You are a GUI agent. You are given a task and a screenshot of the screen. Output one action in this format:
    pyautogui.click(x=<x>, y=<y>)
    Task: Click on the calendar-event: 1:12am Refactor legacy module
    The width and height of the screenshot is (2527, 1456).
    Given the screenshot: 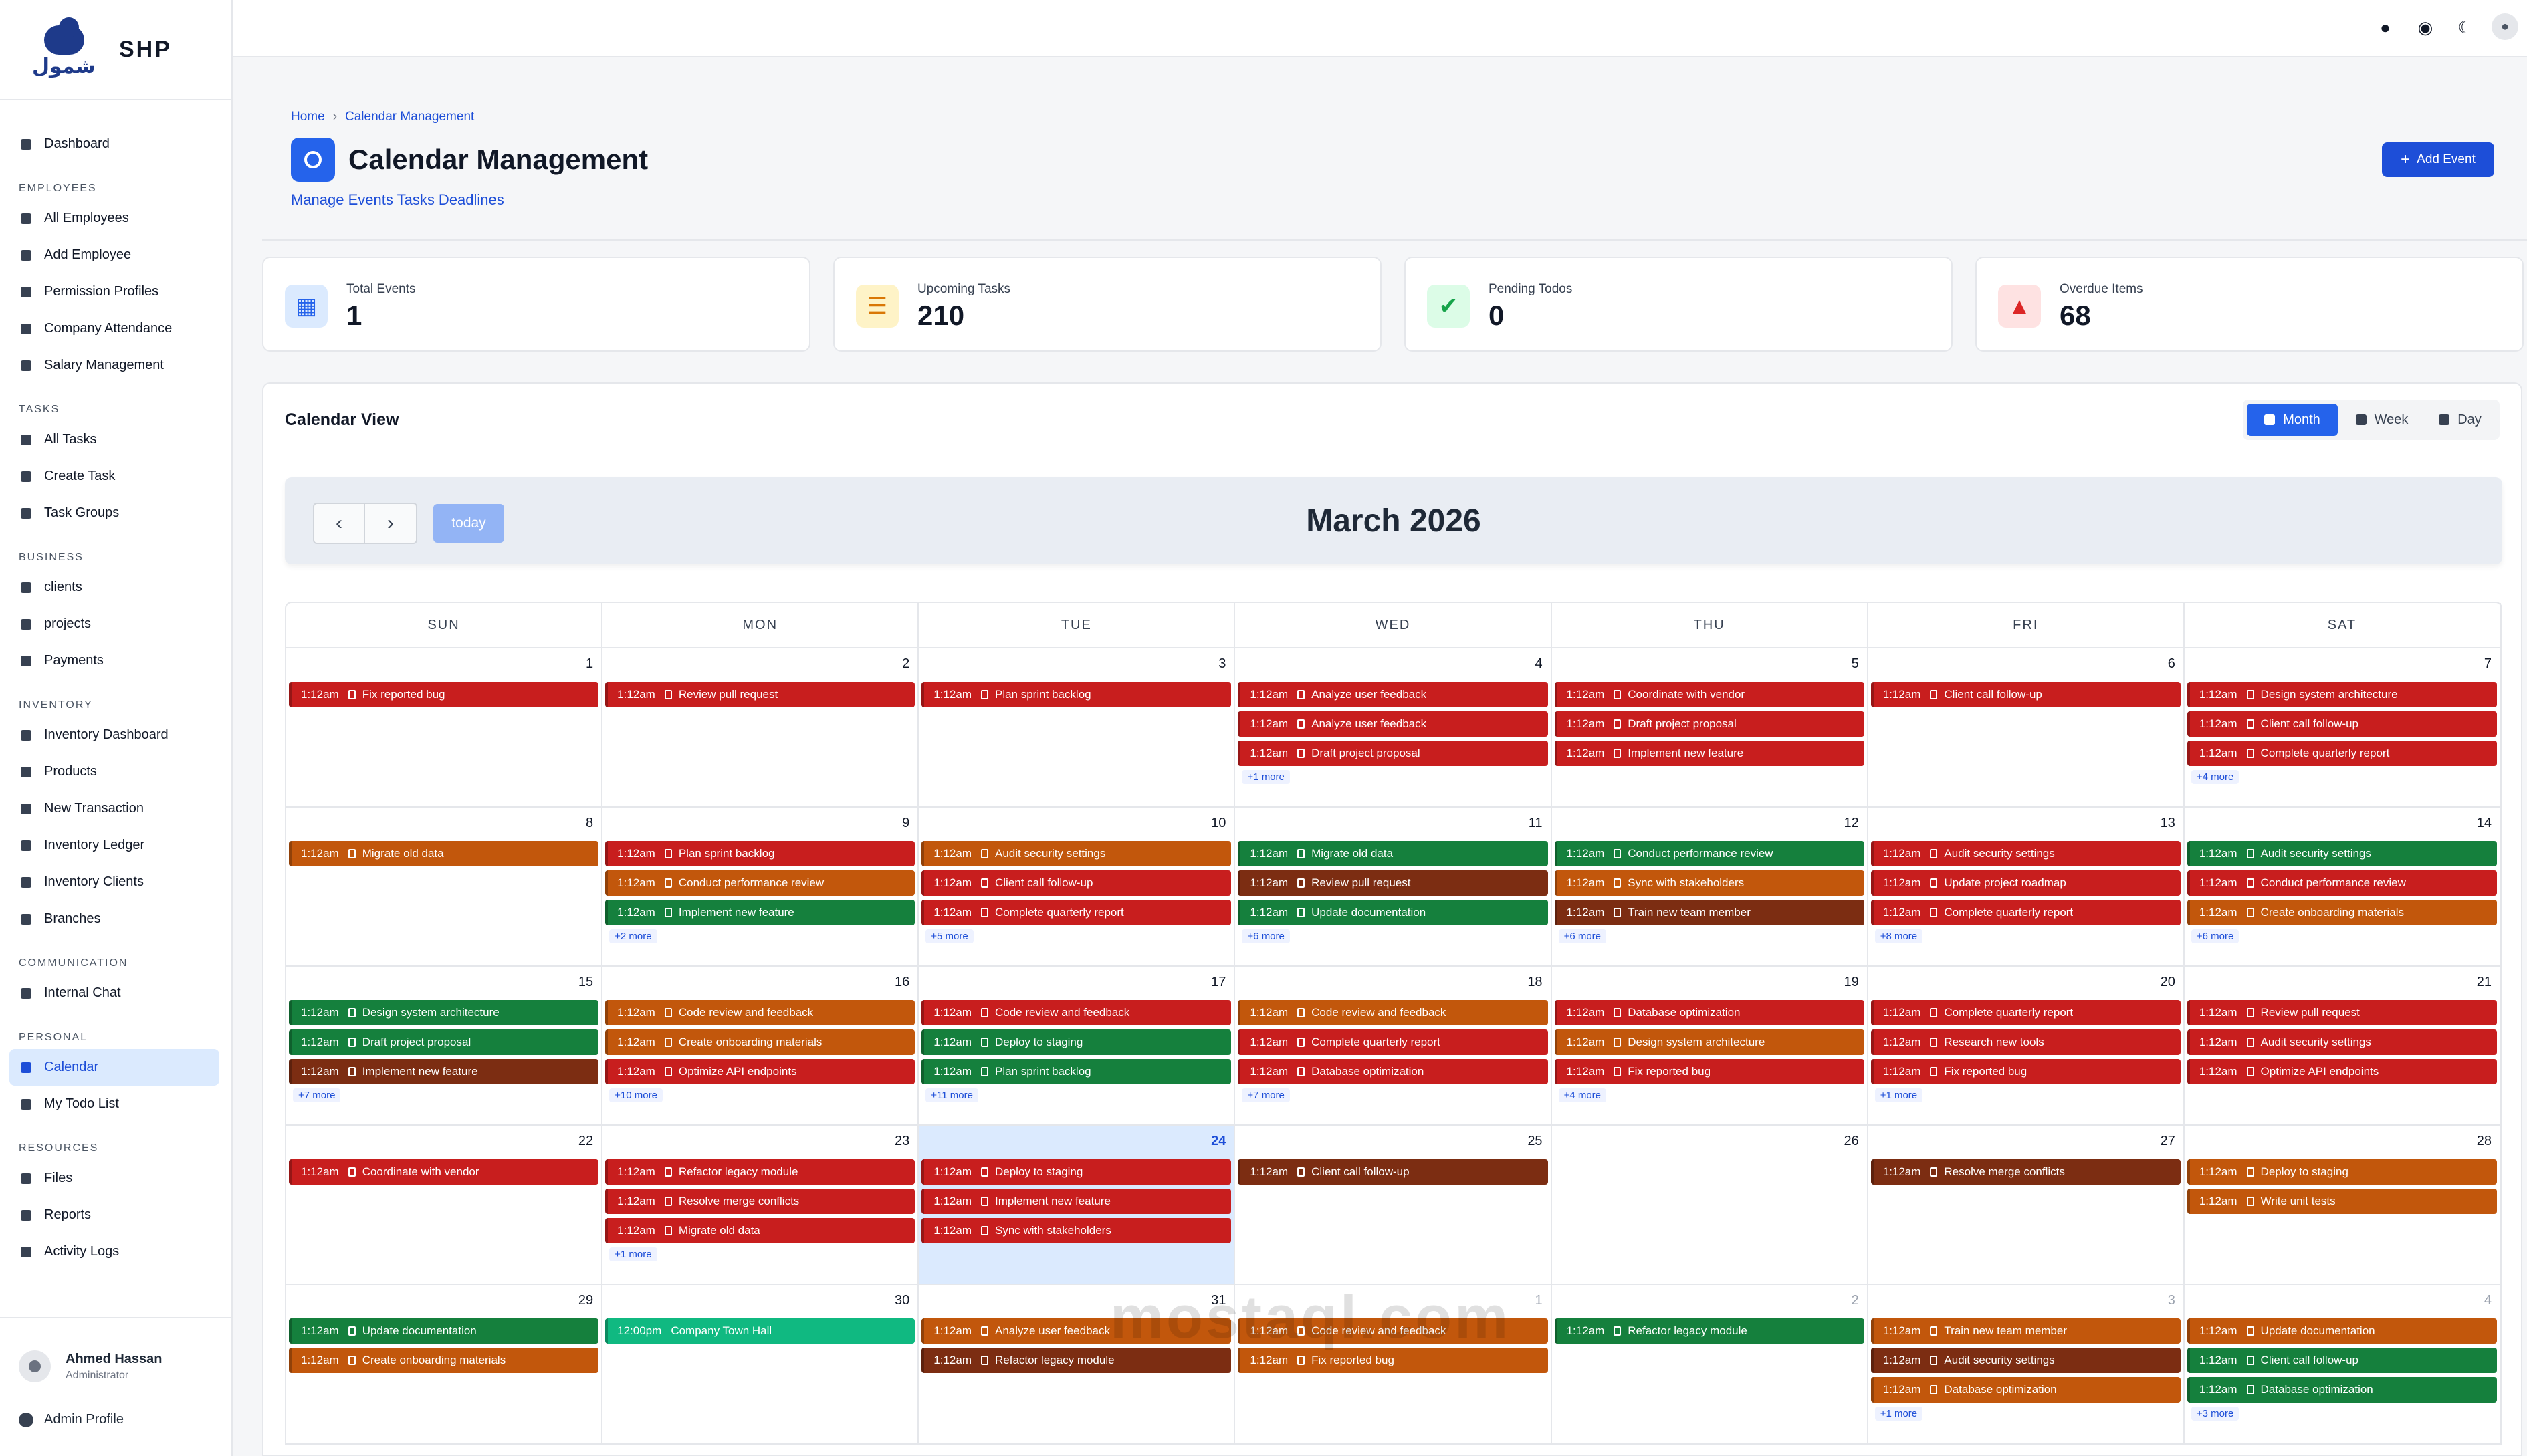 What is the action you would take?
    pyautogui.click(x=760, y=1172)
    